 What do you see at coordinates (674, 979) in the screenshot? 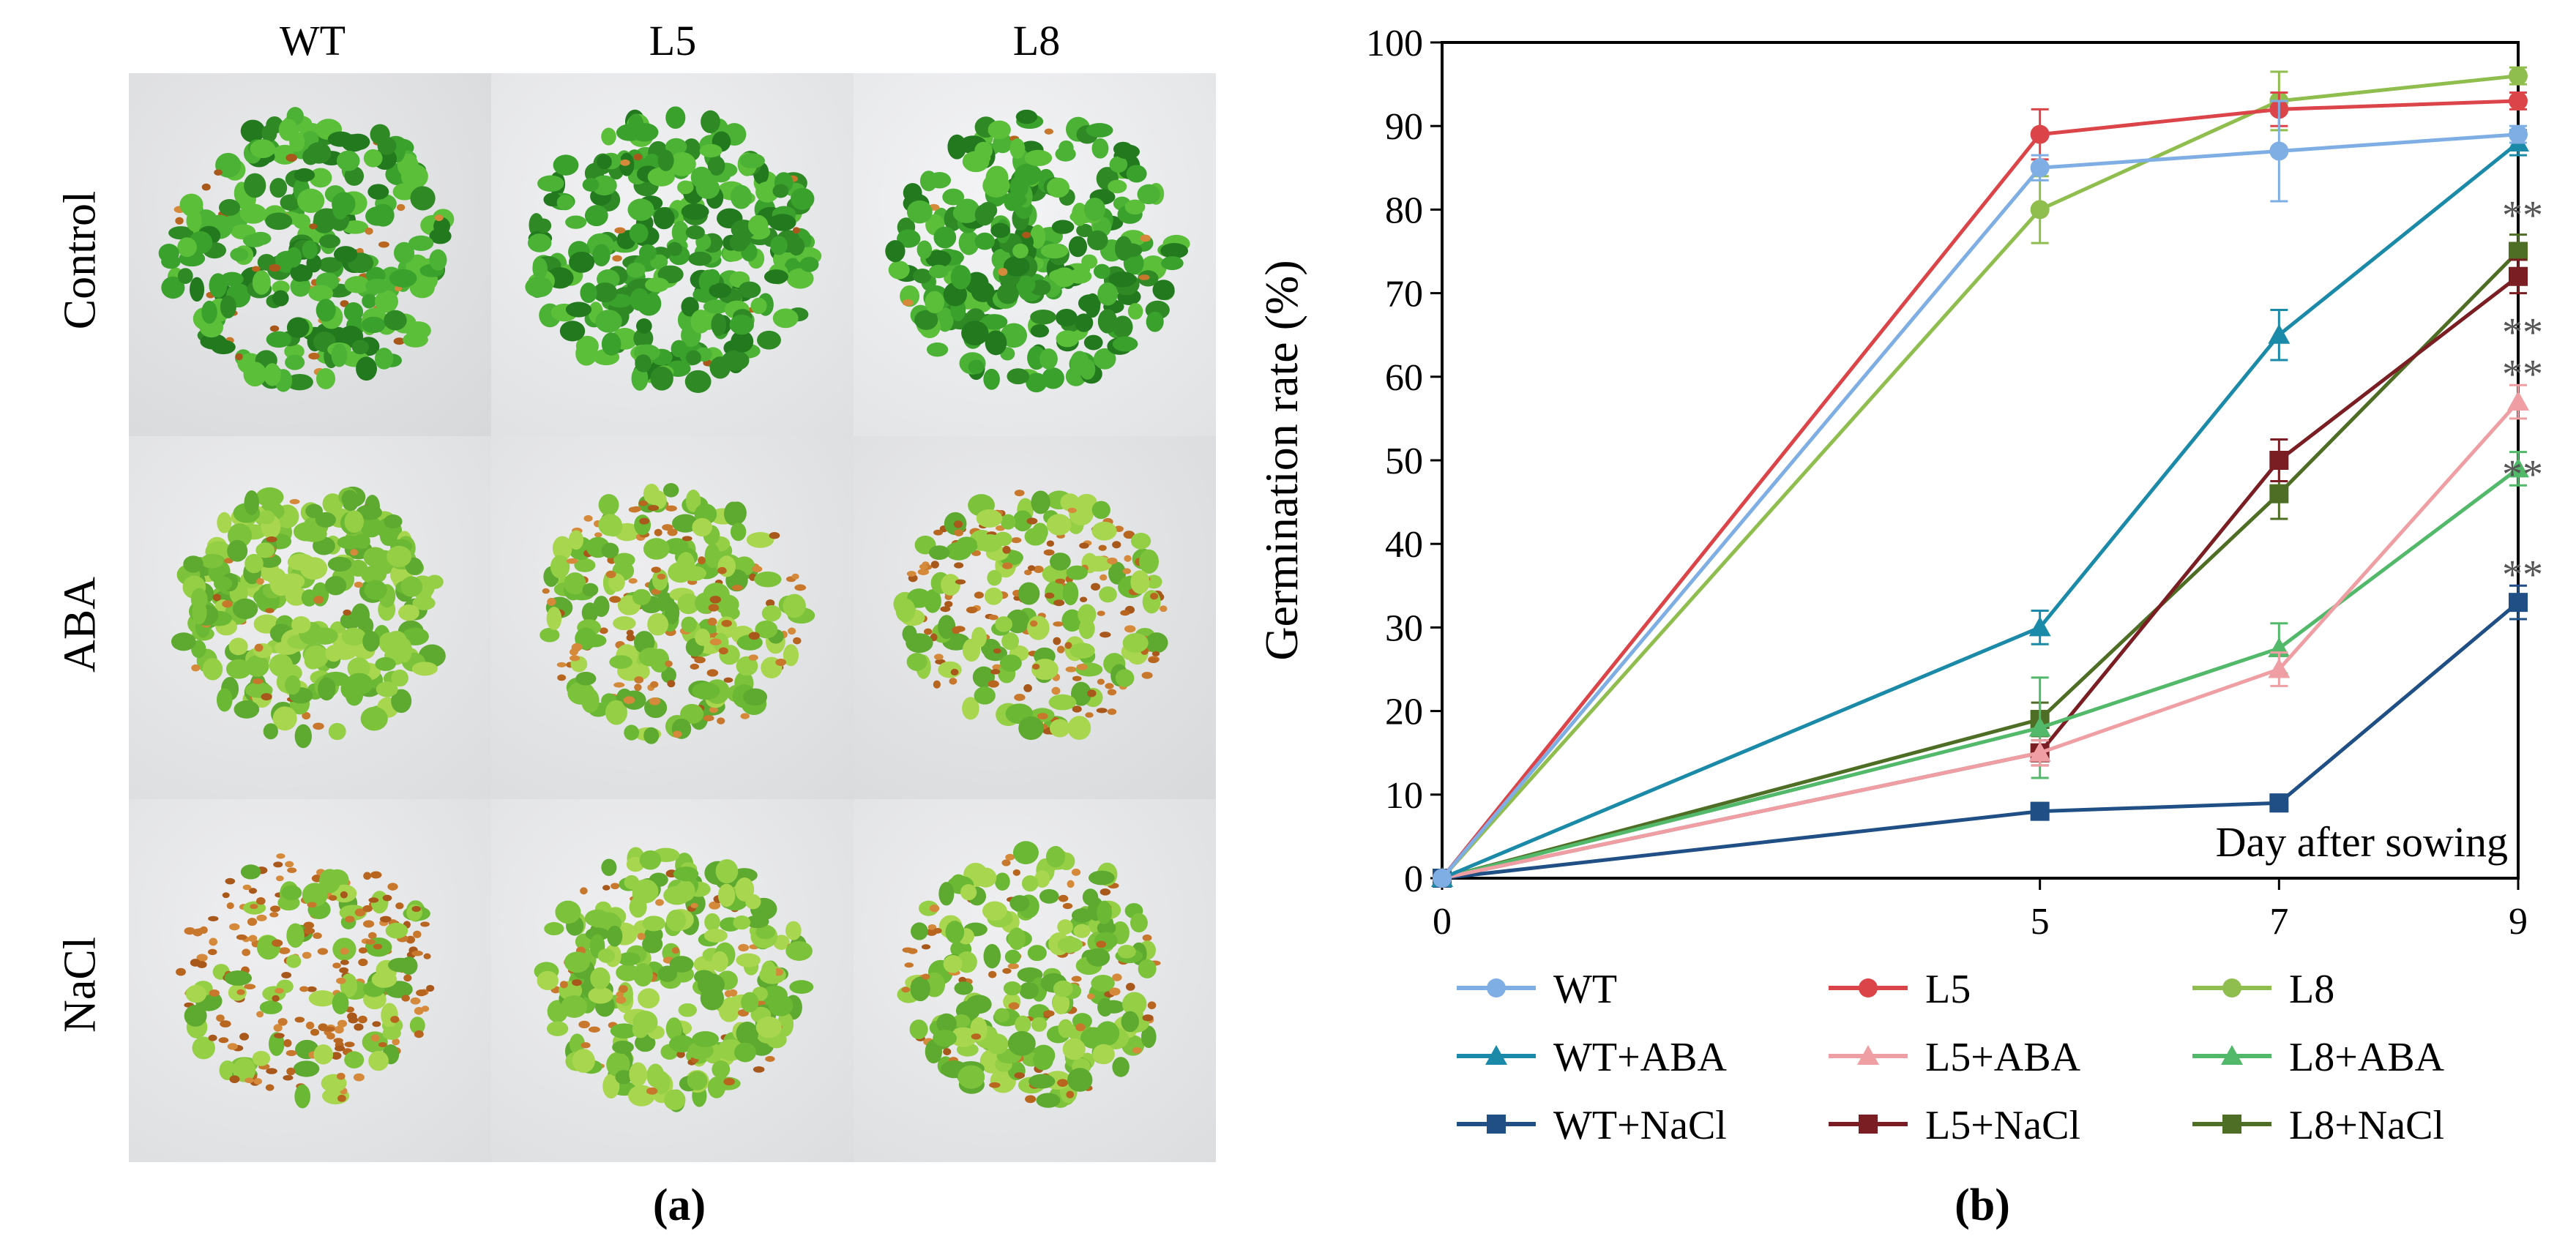
I see `seedling-cluster` at bounding box center [674, 979].